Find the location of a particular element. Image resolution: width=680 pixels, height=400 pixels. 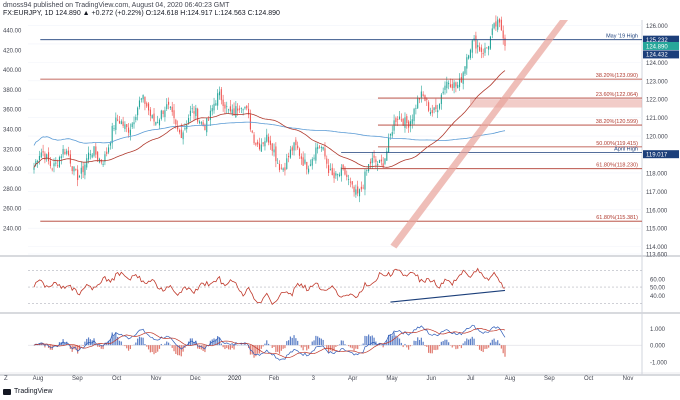

date-label: Jul is located at coordinates (471, 379).